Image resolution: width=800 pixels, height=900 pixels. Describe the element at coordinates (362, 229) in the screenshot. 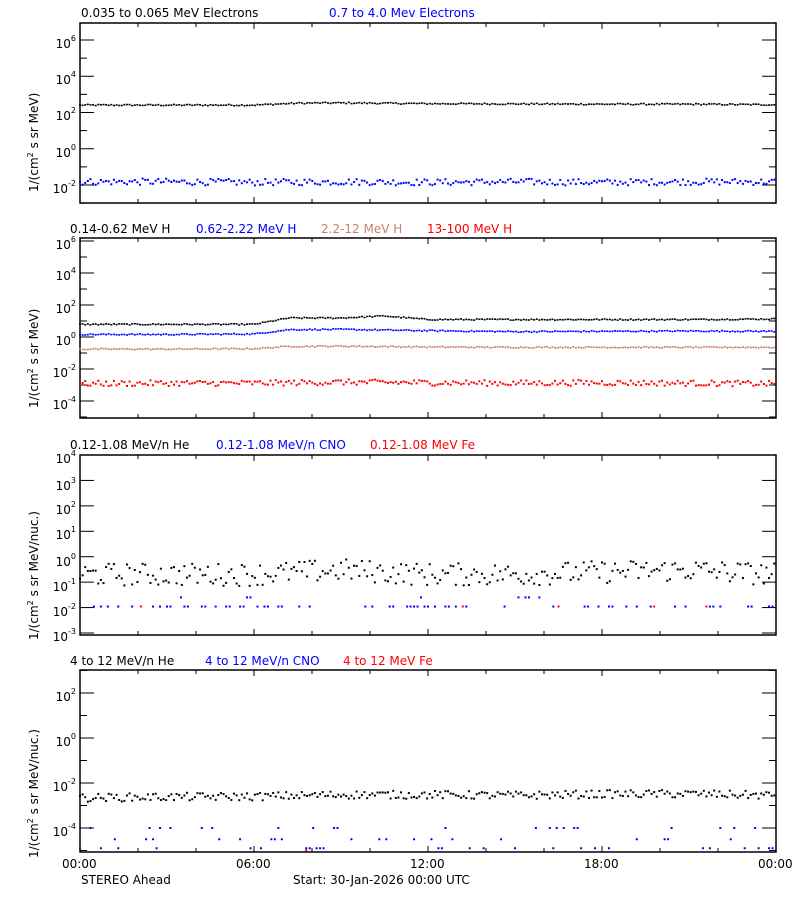

I see `panel2-legend-h-3: 2.2-12 MeV H` at that location.